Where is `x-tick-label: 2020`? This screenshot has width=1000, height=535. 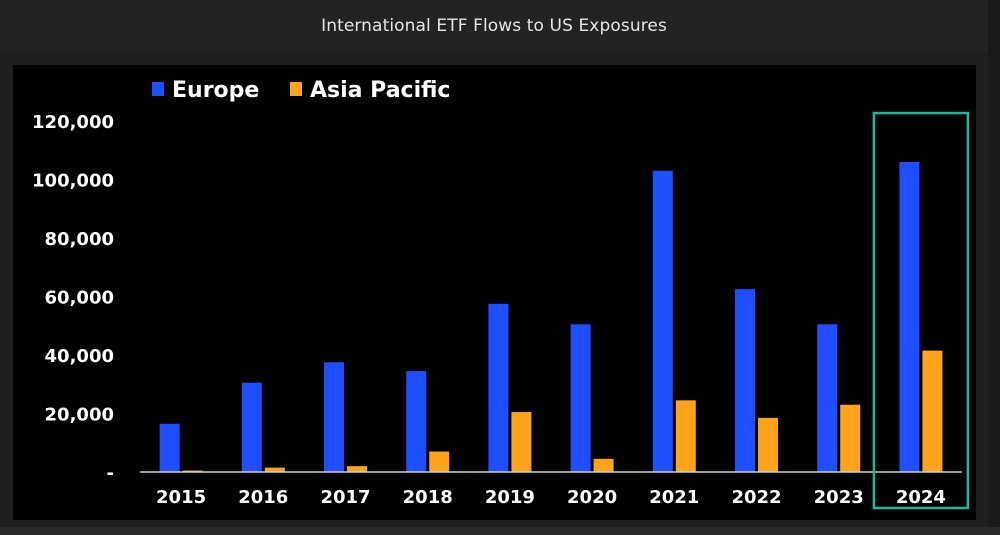 x-tick-label: 2020 is located at coordinates (592, 497).